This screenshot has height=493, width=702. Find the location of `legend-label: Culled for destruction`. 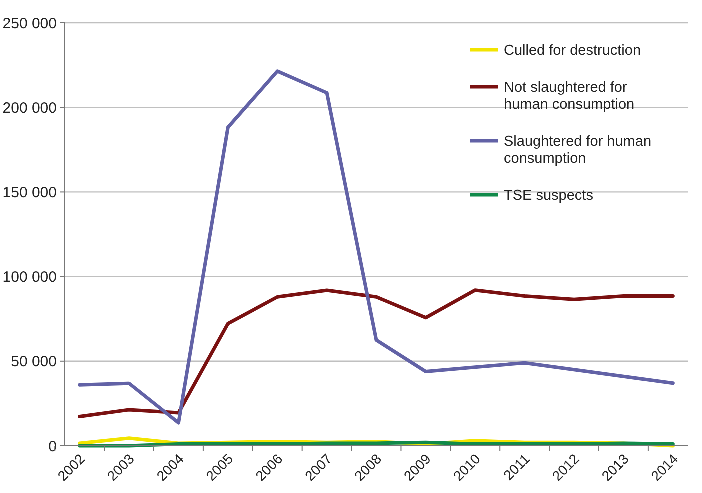

legend-label: Culled for destruction is located at coordinates (573, 51).